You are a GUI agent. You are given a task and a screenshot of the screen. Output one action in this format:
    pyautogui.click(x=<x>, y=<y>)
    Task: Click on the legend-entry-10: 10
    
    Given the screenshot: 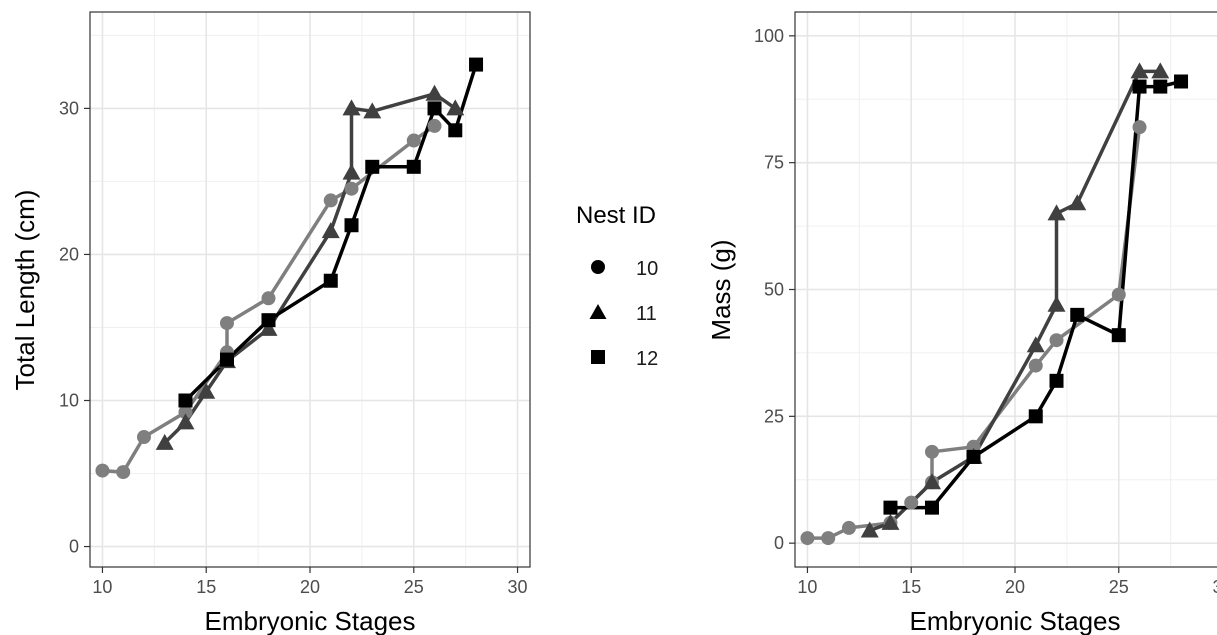 What is the action you would take?
    pyautogui.click(x=624, y=269)
    